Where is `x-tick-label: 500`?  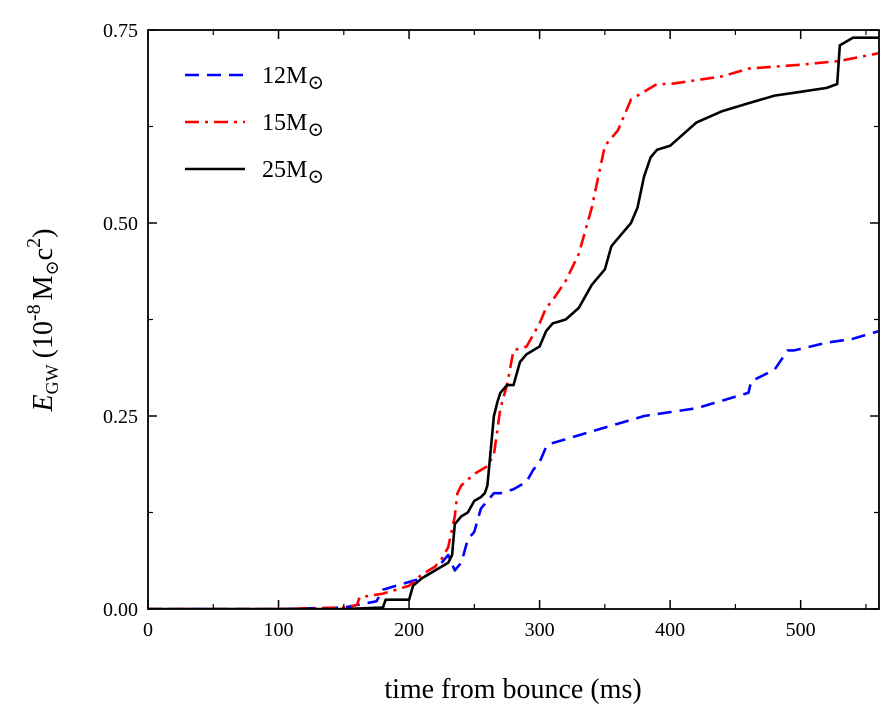 x-tick-label: 500 is located at coordinates (801, 630).